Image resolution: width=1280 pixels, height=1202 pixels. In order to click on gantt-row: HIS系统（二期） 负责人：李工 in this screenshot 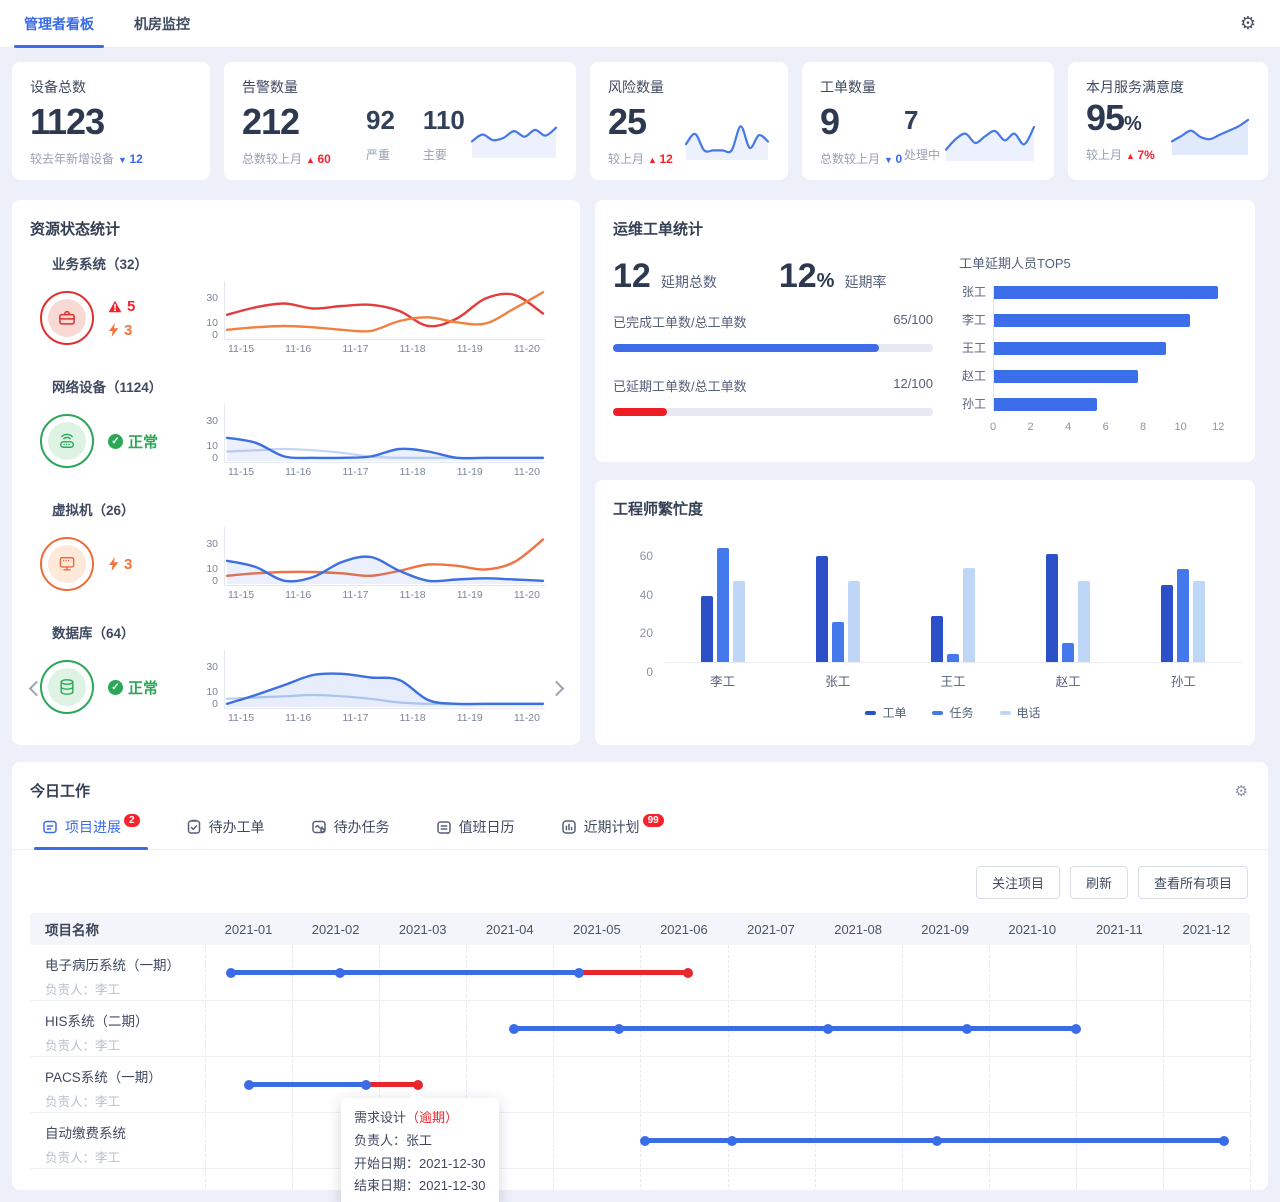, I will do `click(640, 1029)`.